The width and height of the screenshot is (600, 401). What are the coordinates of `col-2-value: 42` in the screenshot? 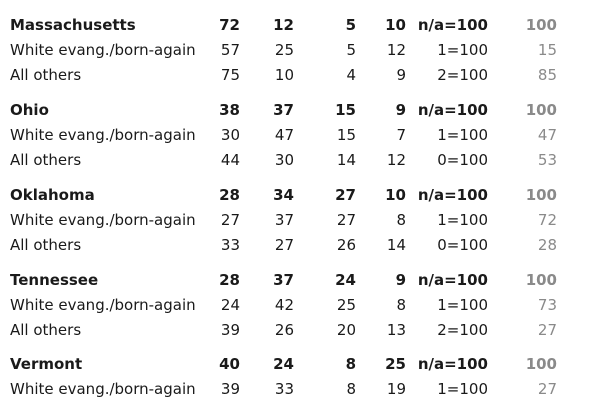 It's located at (284, 305).